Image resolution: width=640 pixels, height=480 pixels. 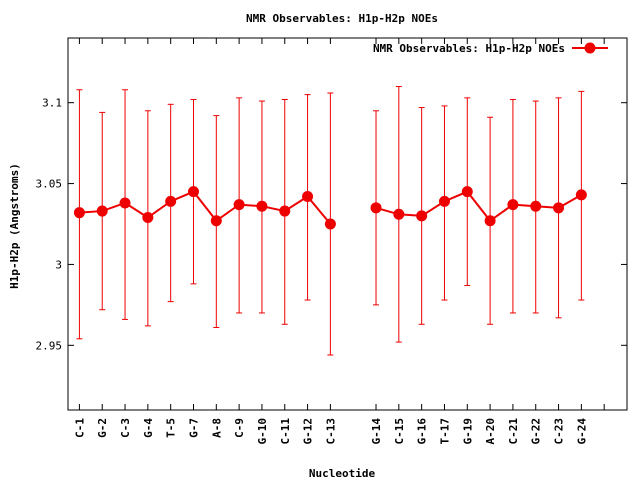 What do you see at coordinates (193, 428) in the screenshot?
I see `x-tick-label: G-7` at bounding box center [193, 428].